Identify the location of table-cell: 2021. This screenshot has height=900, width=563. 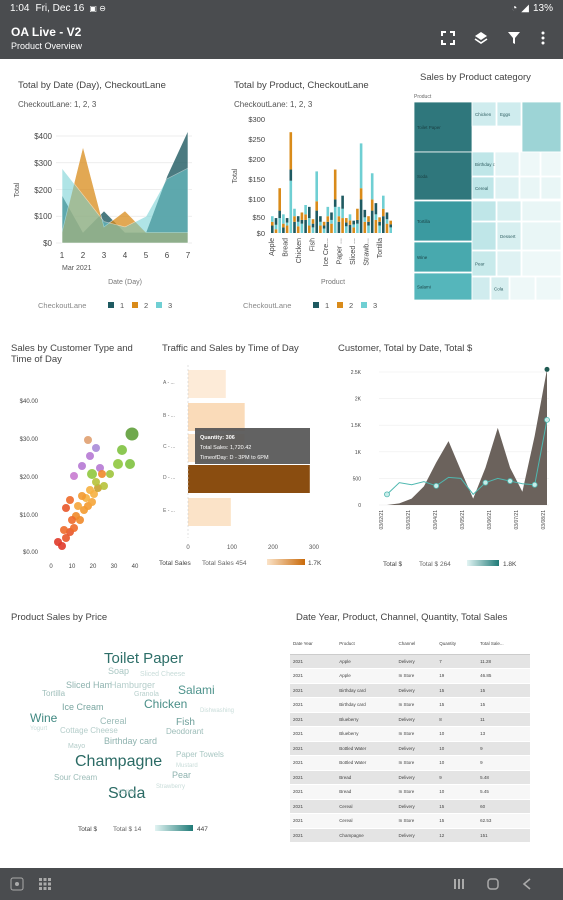
(313, 821).